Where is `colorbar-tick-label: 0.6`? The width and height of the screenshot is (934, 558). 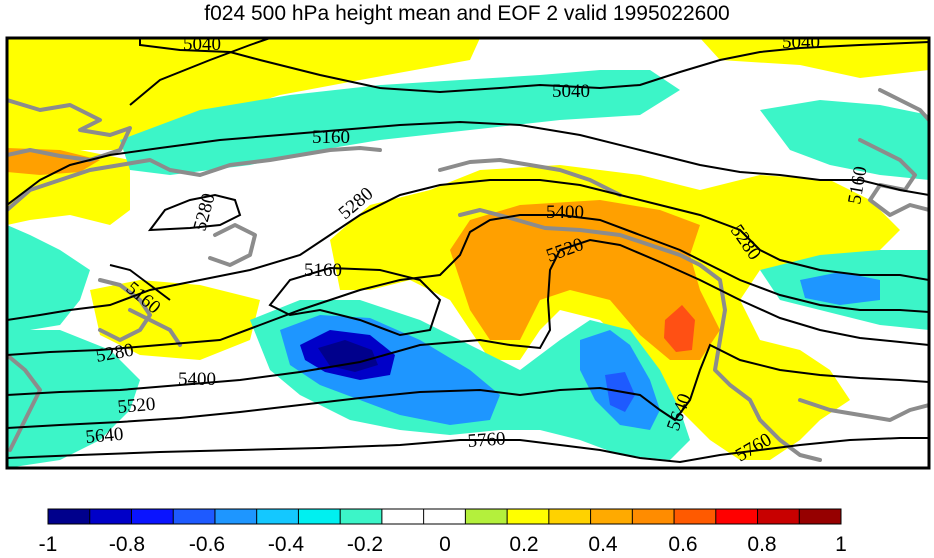 colorbar-tick-label: 0.6 is located at coordinates (683, 544).